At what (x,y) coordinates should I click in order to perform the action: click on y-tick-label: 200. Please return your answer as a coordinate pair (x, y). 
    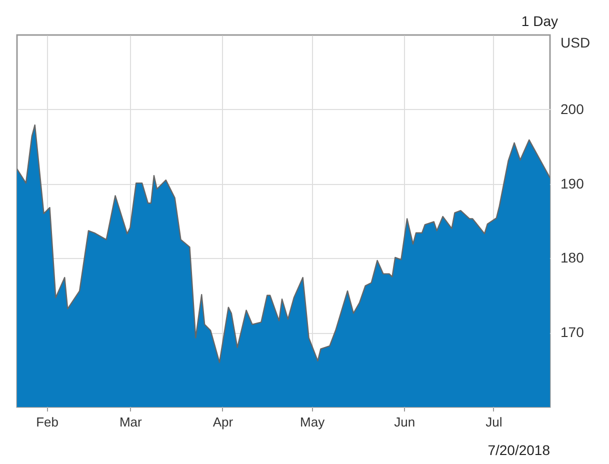
    Looking at the image, I should click on (572, 108).